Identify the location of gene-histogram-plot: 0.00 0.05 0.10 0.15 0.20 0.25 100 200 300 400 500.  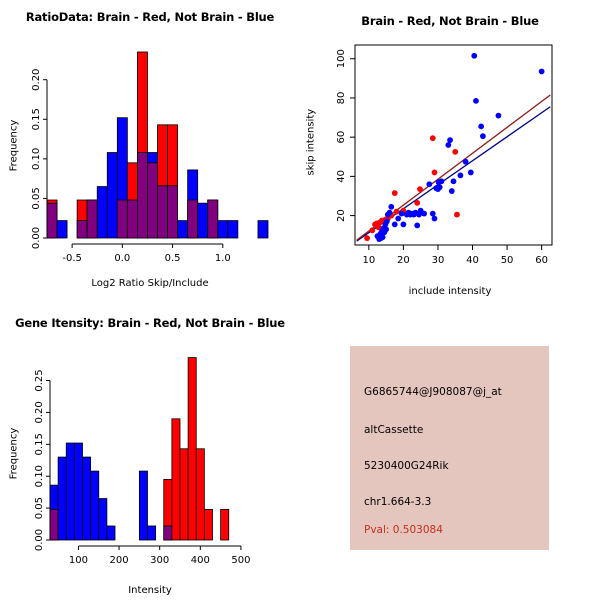
(142, 461).